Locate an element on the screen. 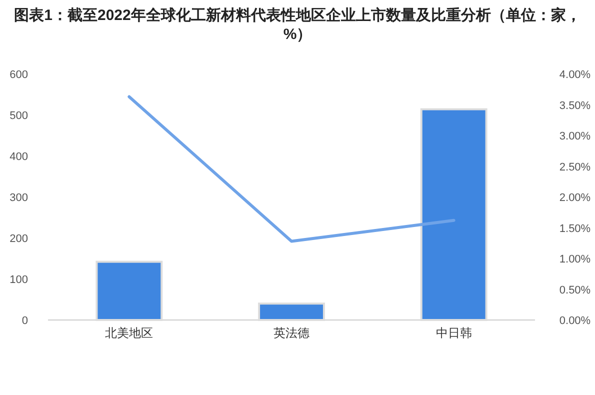  y2-tick-label: 2.50% is located at coordinates (575, 167).